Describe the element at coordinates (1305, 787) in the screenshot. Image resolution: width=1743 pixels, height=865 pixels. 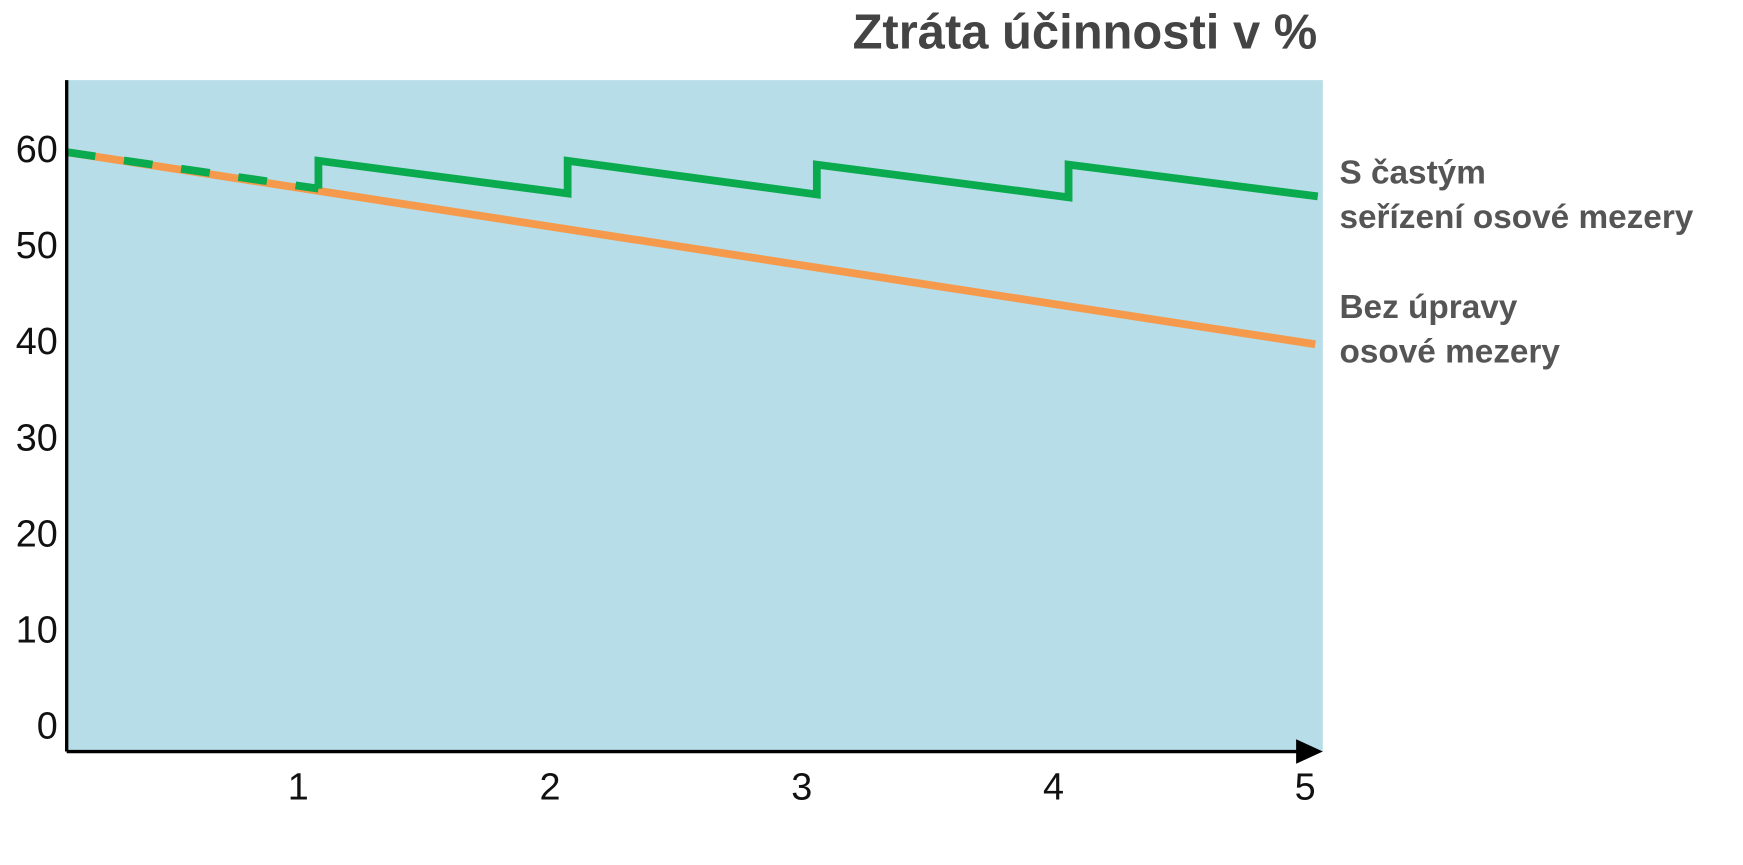
I see `x-tick-label: 5` at that location.